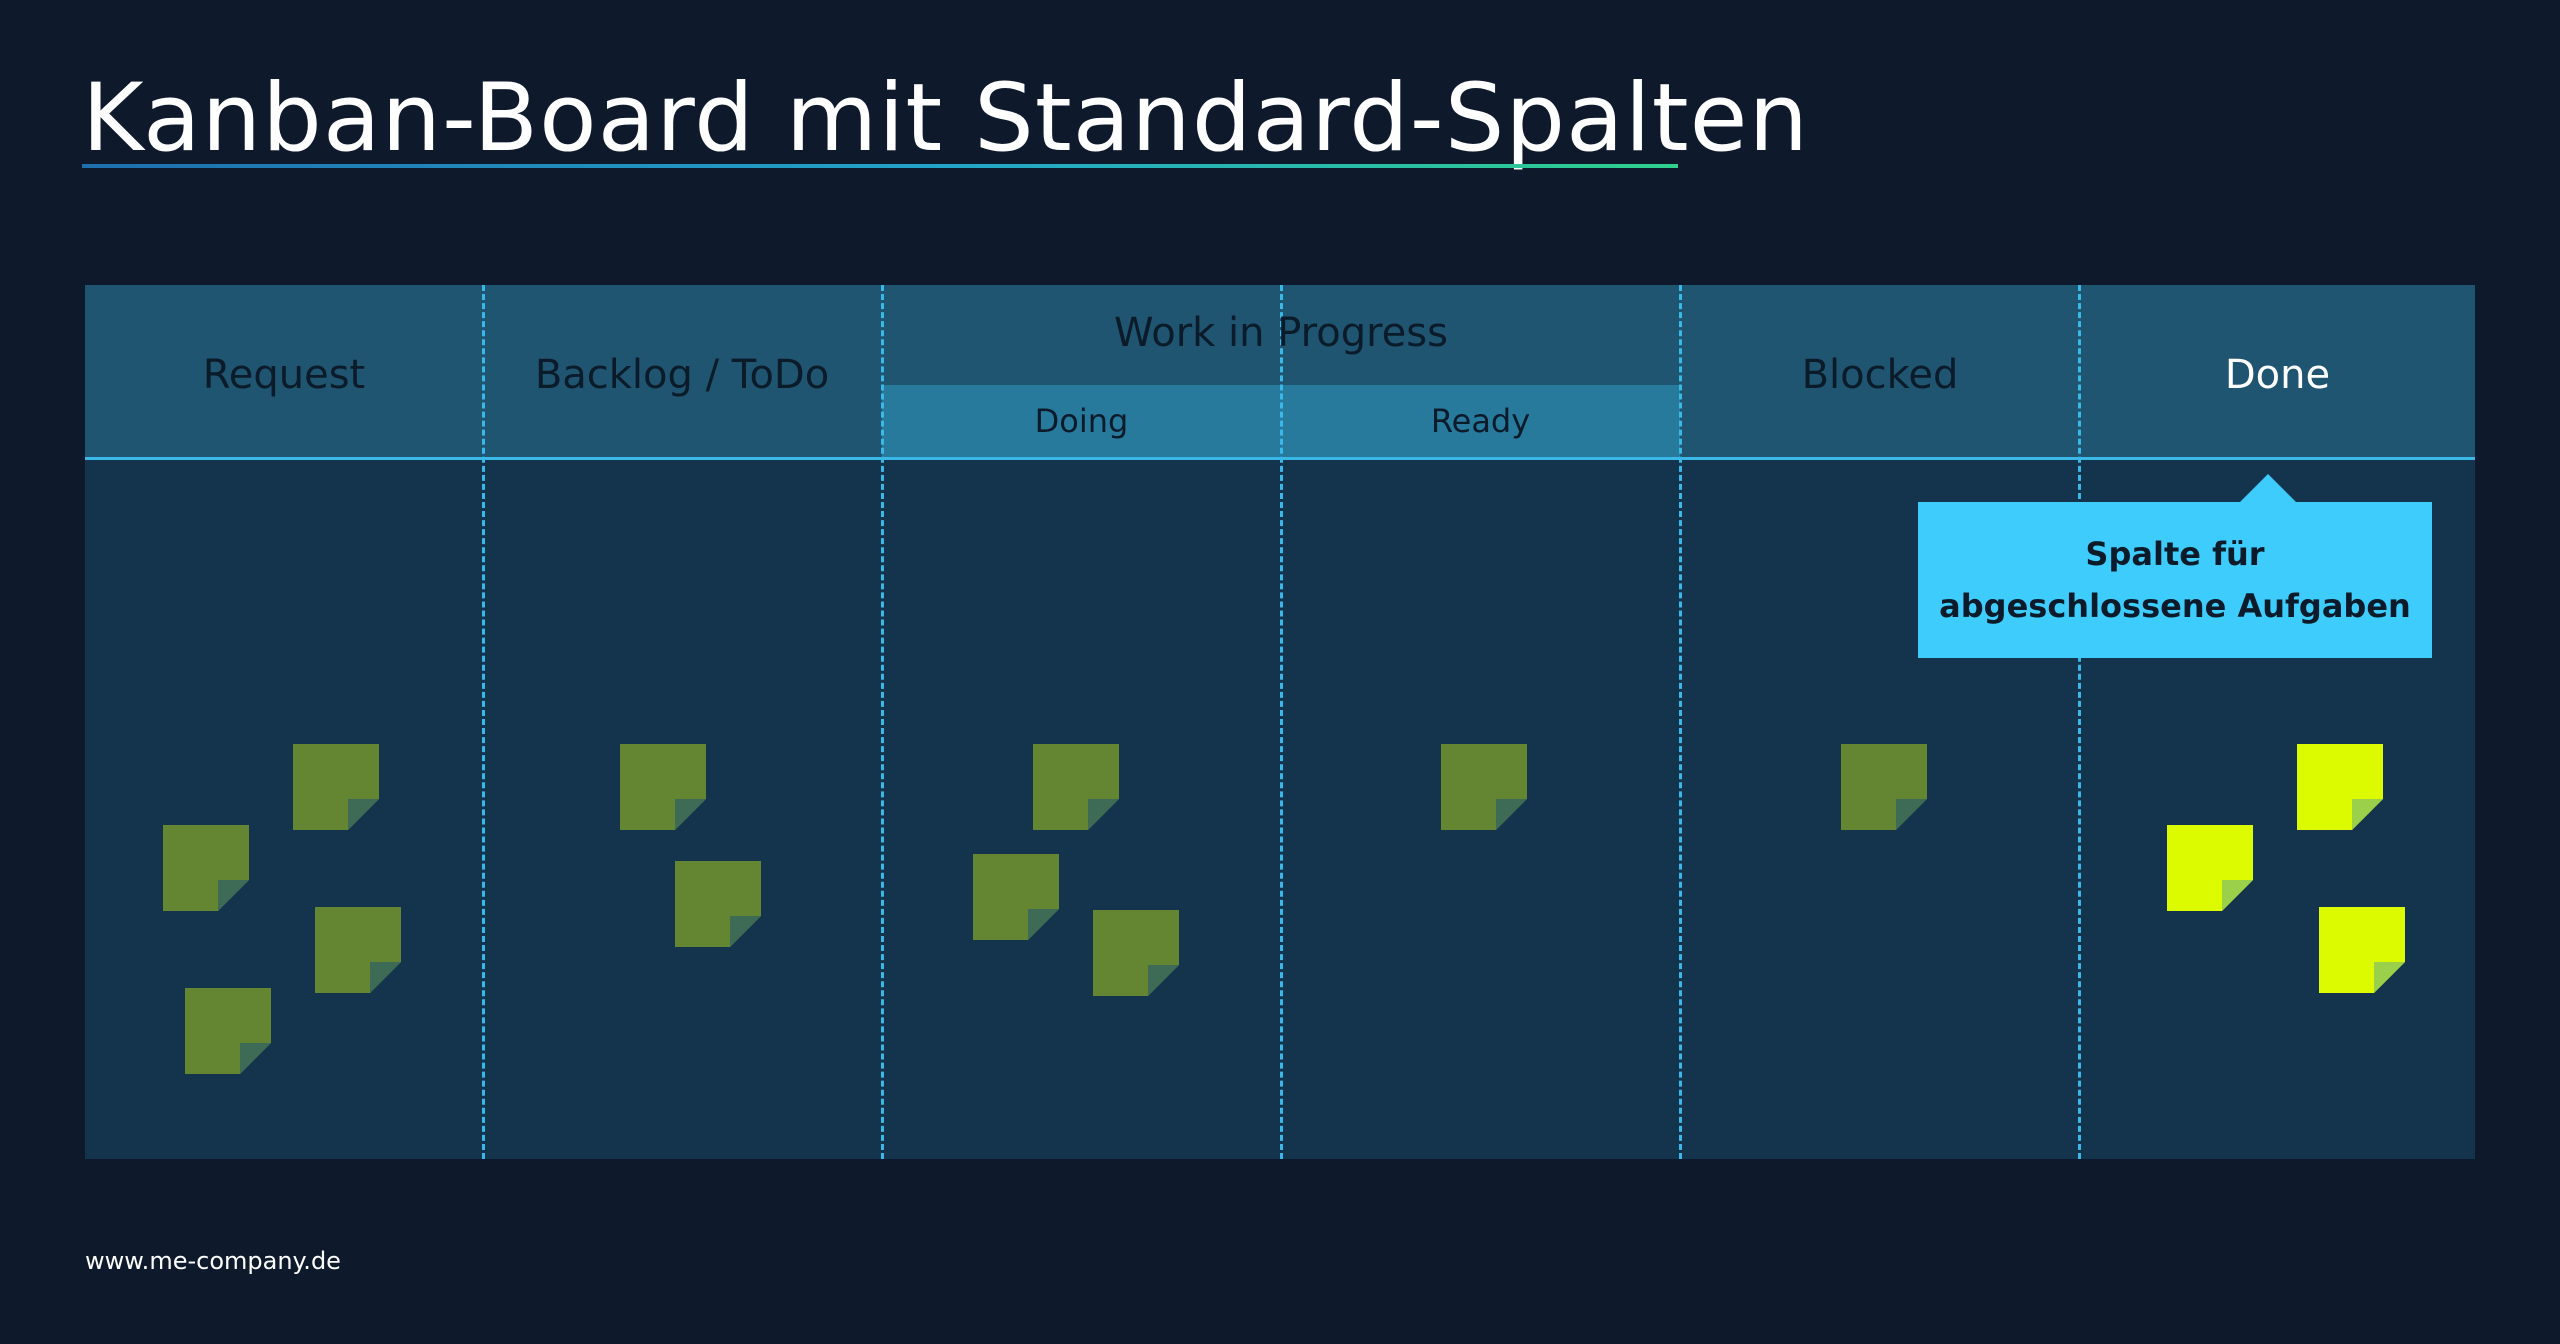 Image resolution: width=2560 pixels, height=1344 pixels. I want to click on done-callout: Spalte für abgeschlossene Aufgaben, so click(2175, 580).